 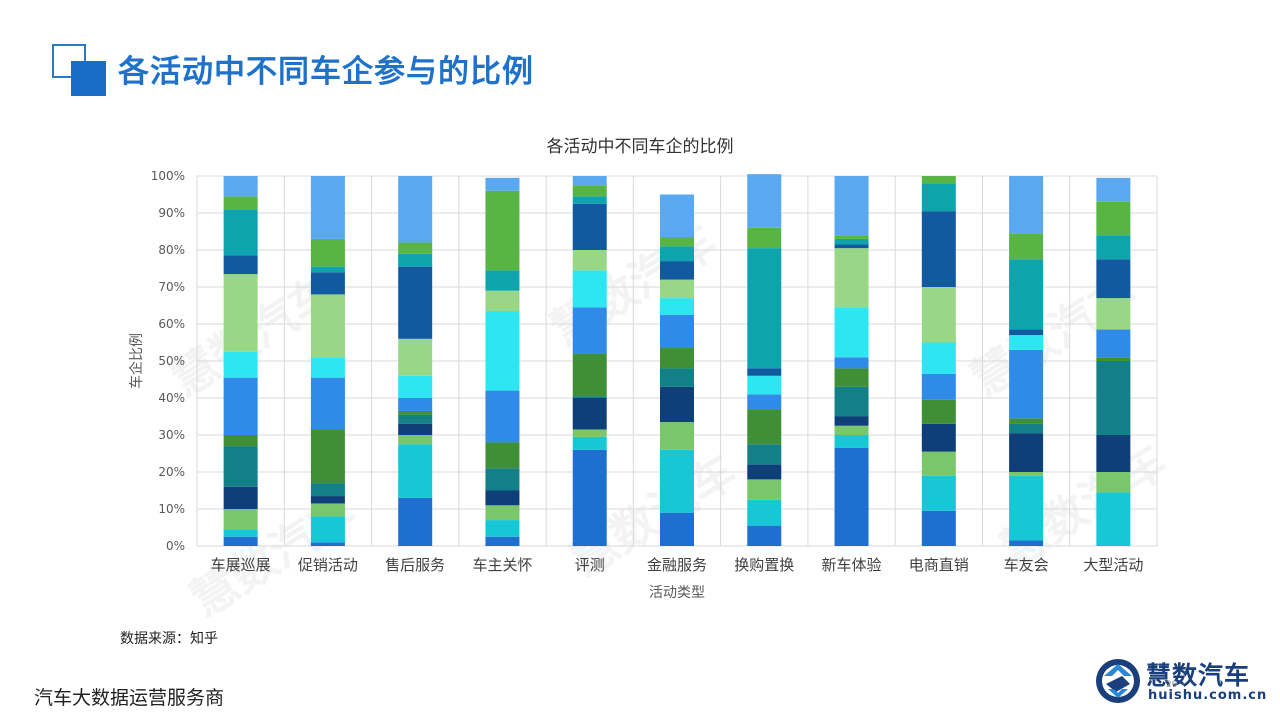 What do you see at coordinates (328, 565) in the screenshot?
I see `x-tick-label: 促销活动` at bounding box center [328, 565].